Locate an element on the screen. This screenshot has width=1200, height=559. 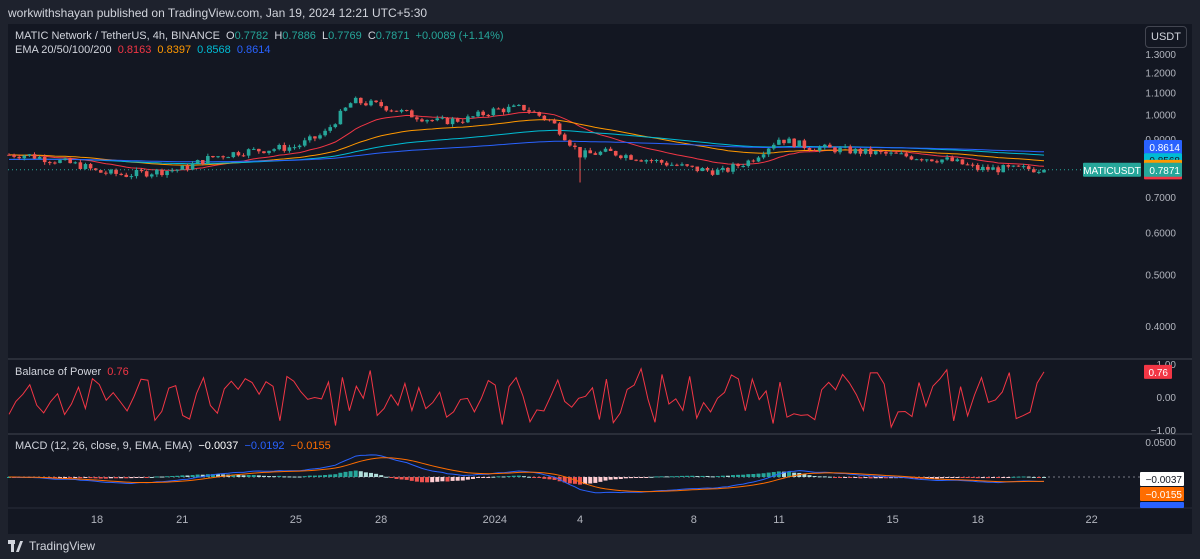
ema20-value: 0.8163 is located at coordinates (134, 50).